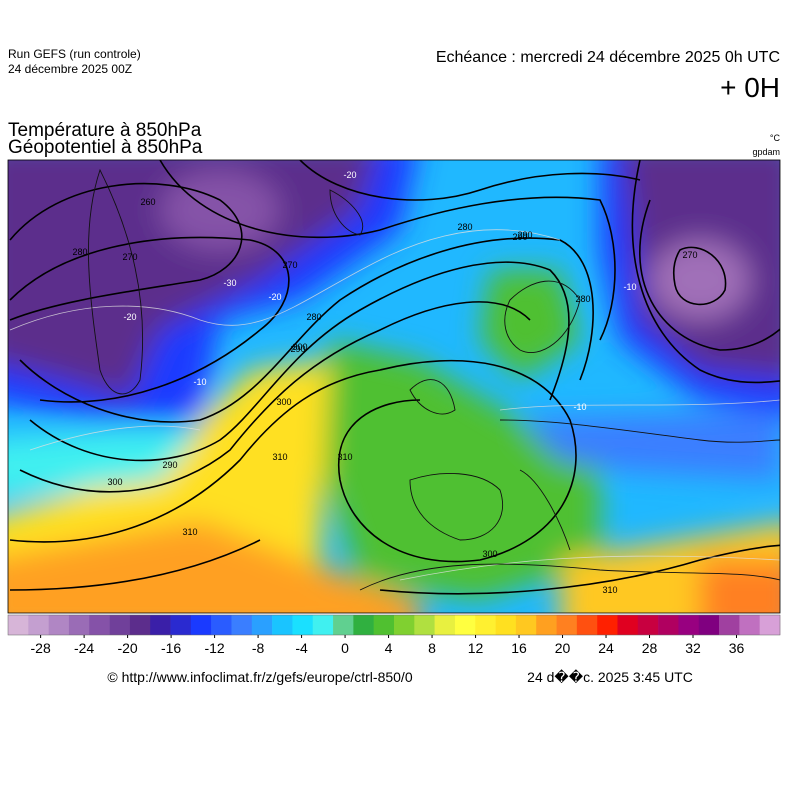 The height and width of the screenshot is (794, 788). I want to click on timestamp: 24 d��c. 2025 3:45 UTC, so click(610, 677).